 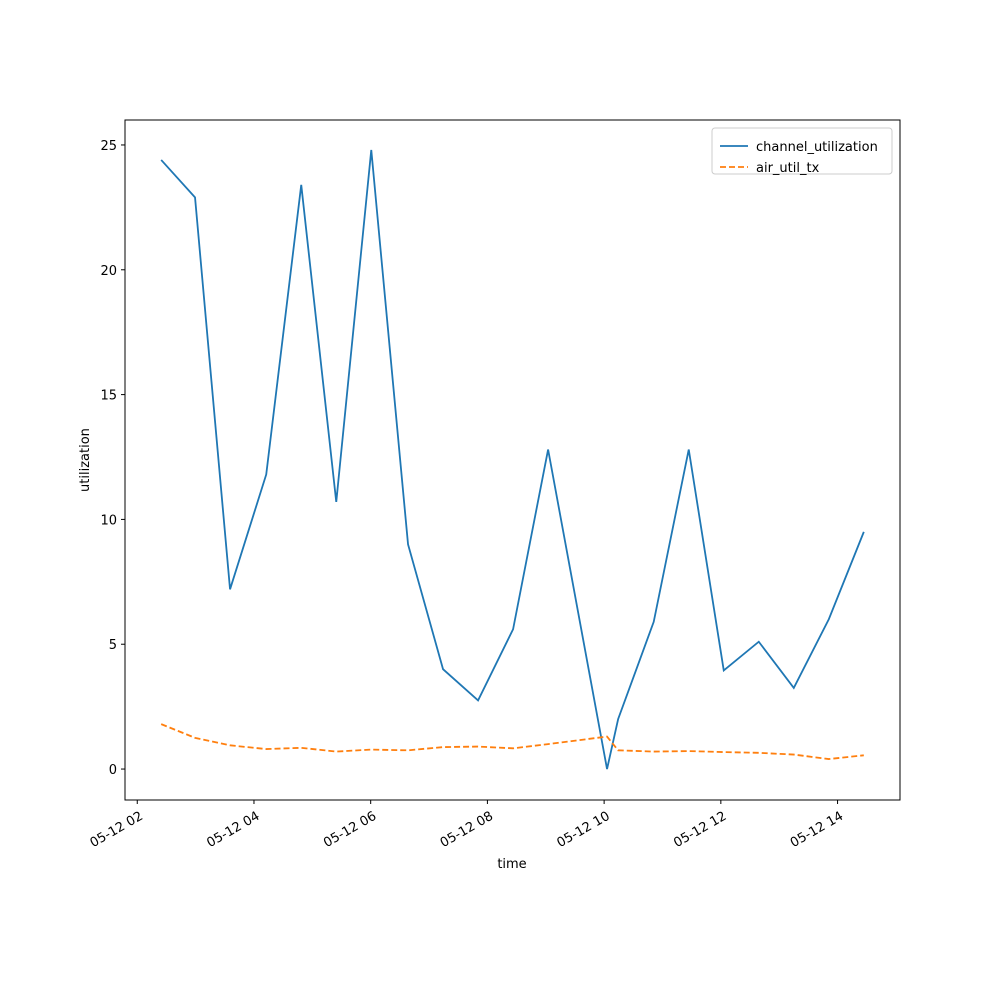 I want to click on y-tick-label: 25, so click(x=108, y=146).